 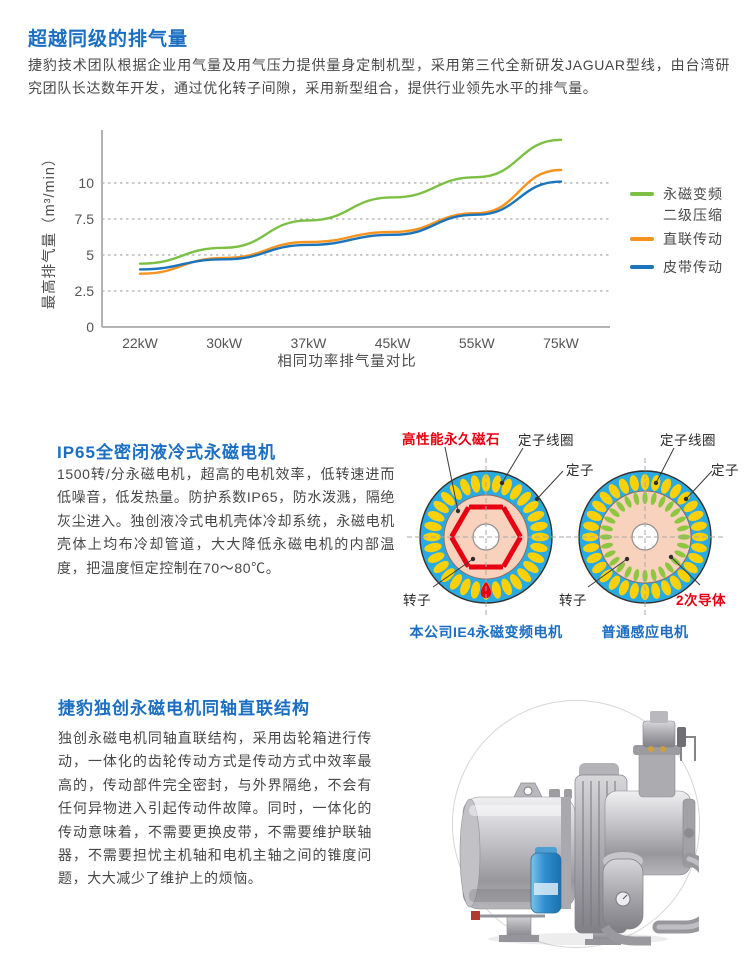 I want to click on legend-label: 永磁变频 二级压缩, so click(x=693, y=205).